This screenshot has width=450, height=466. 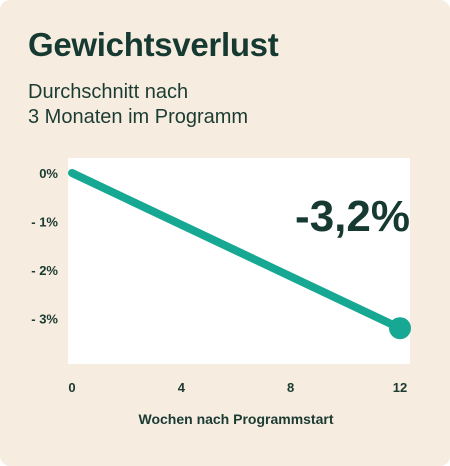 What do you see at coordinates (182, 387) in the screenshot?
I see `x-tick-label: 4` at bounding box center [182, 387].